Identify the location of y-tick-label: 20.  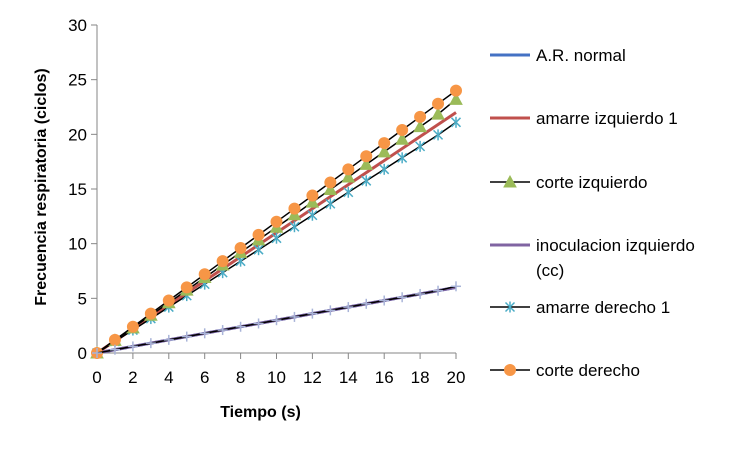
(77, 134).